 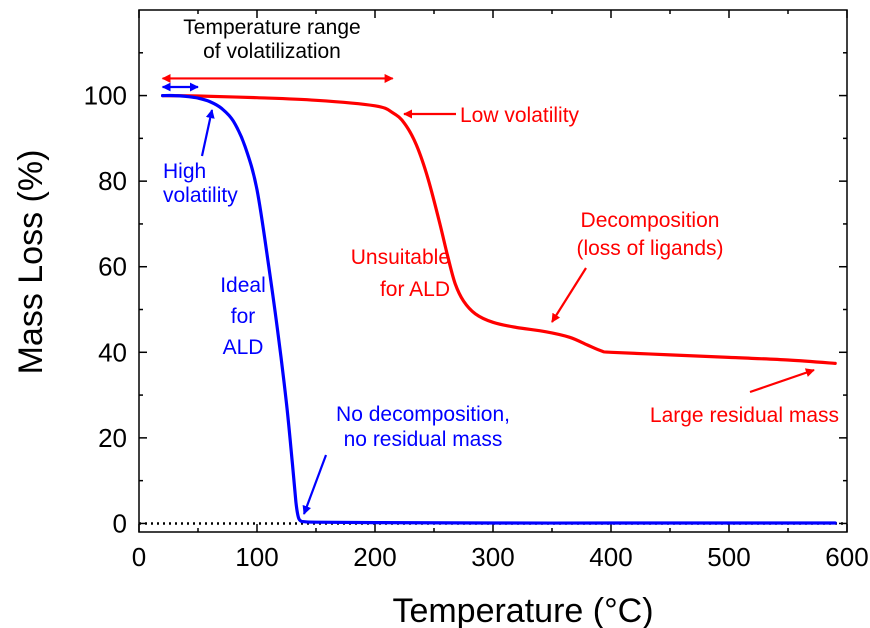 I want to click on annotation-unsuitable-for-ald: Unsuitable for ALD, so click(x=400, y=273).